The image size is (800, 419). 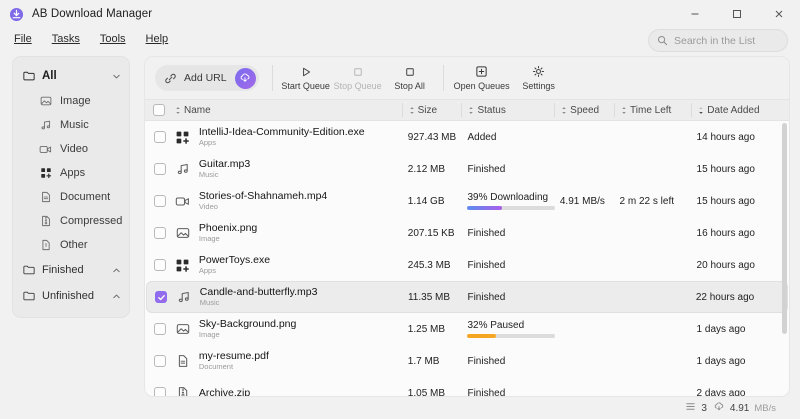 I want to click on row-name-box: my-resume.pdf Document, so click(x=234, y=361).